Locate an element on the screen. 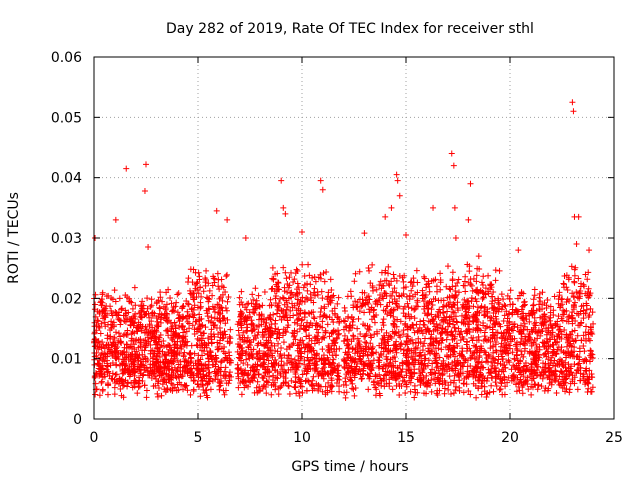 This screenshot has height=480, width=640. y-tick-label: 0.01 is located at coordinates (66, 360).